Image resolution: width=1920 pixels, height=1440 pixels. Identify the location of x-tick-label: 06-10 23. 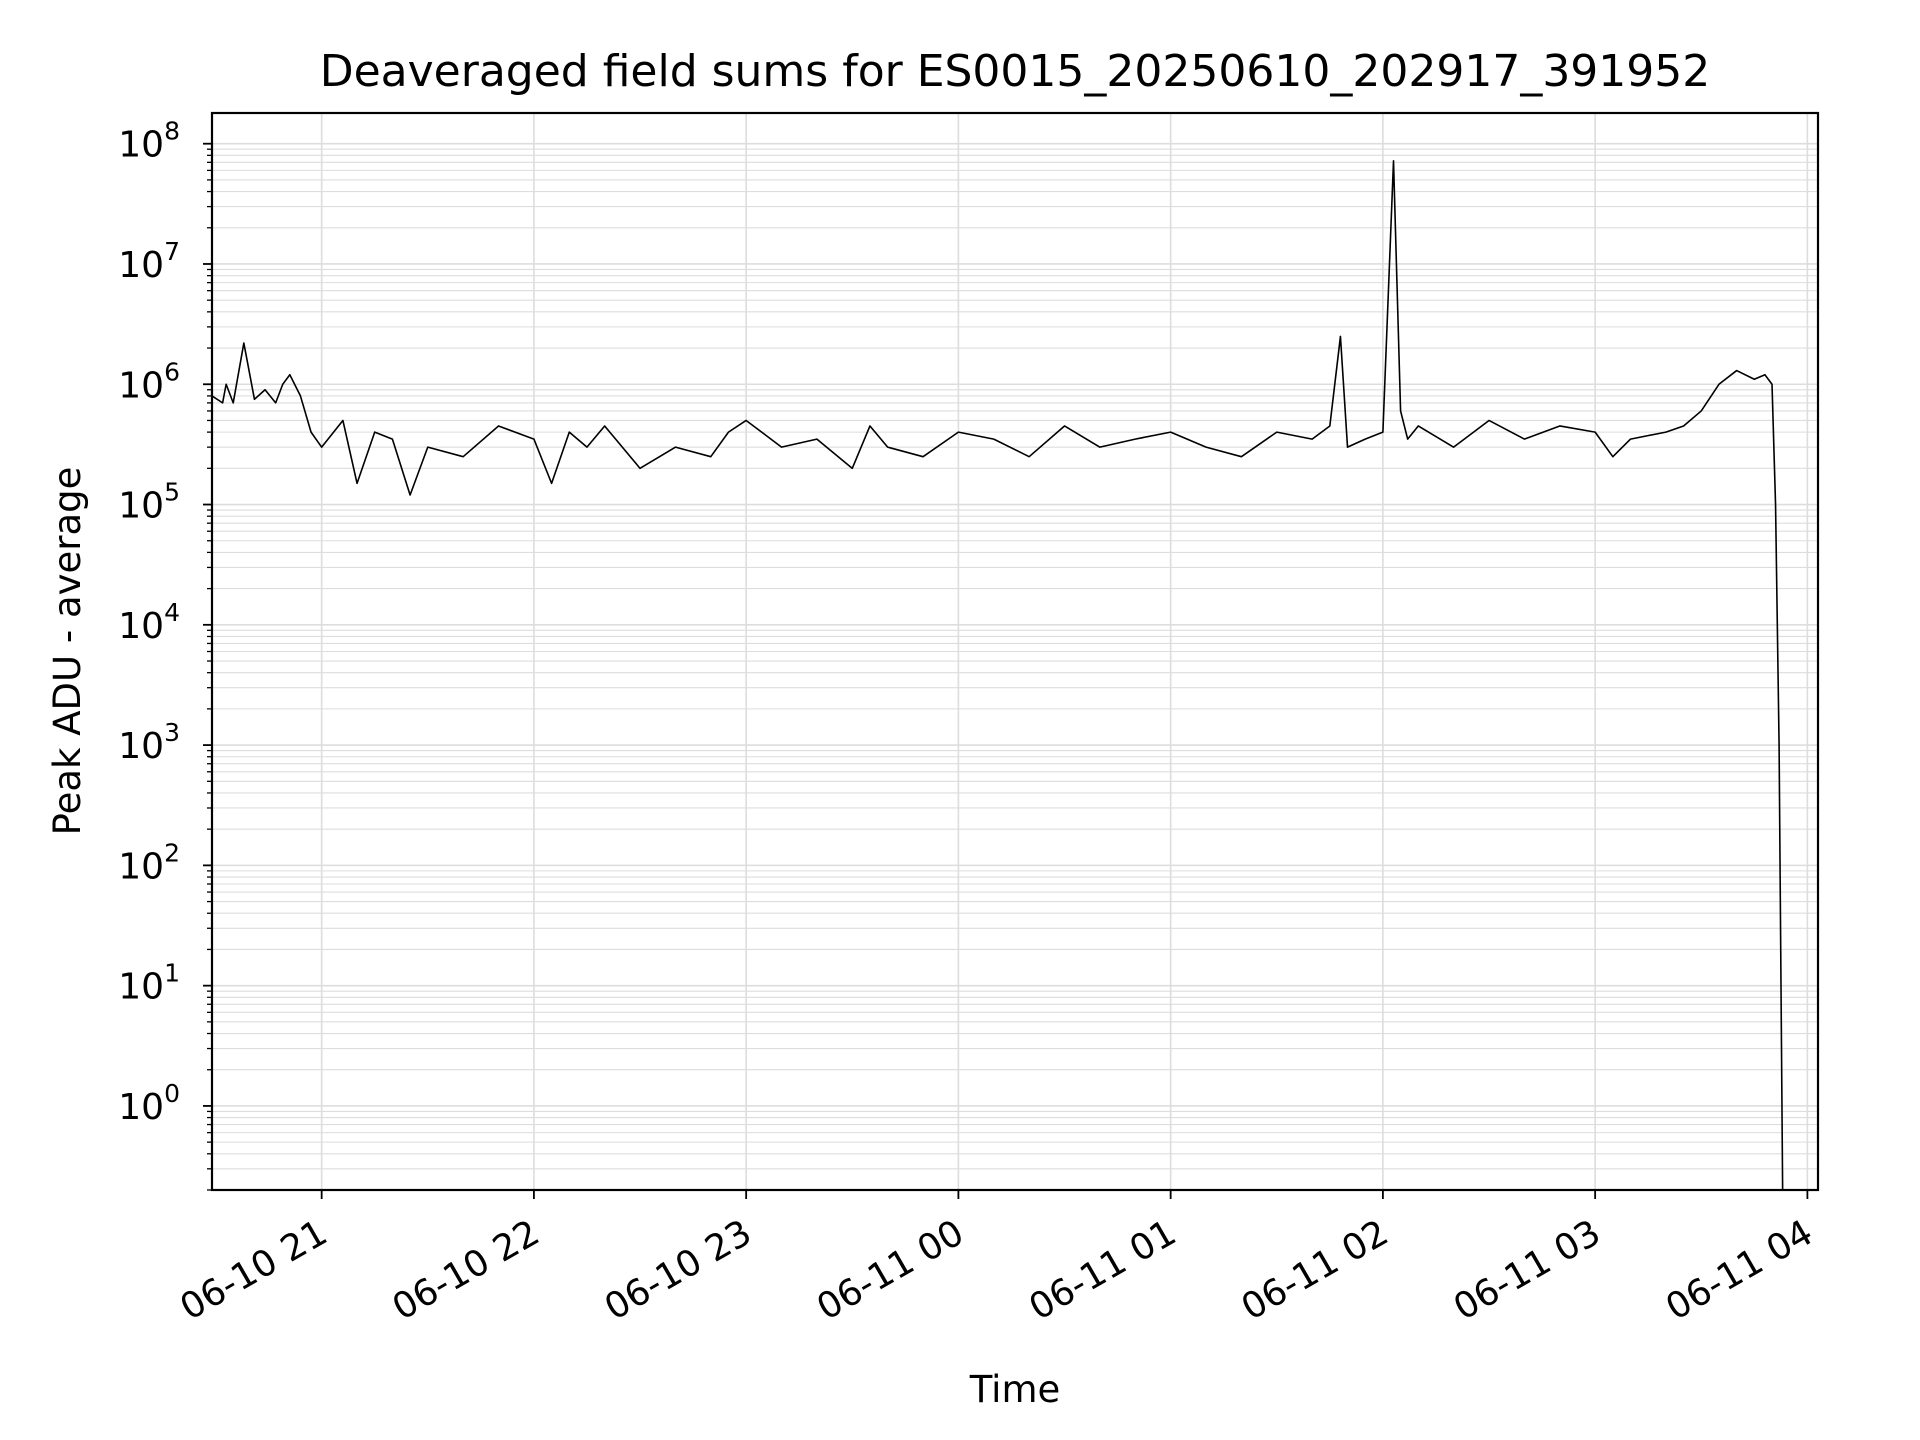
(678, 1270).